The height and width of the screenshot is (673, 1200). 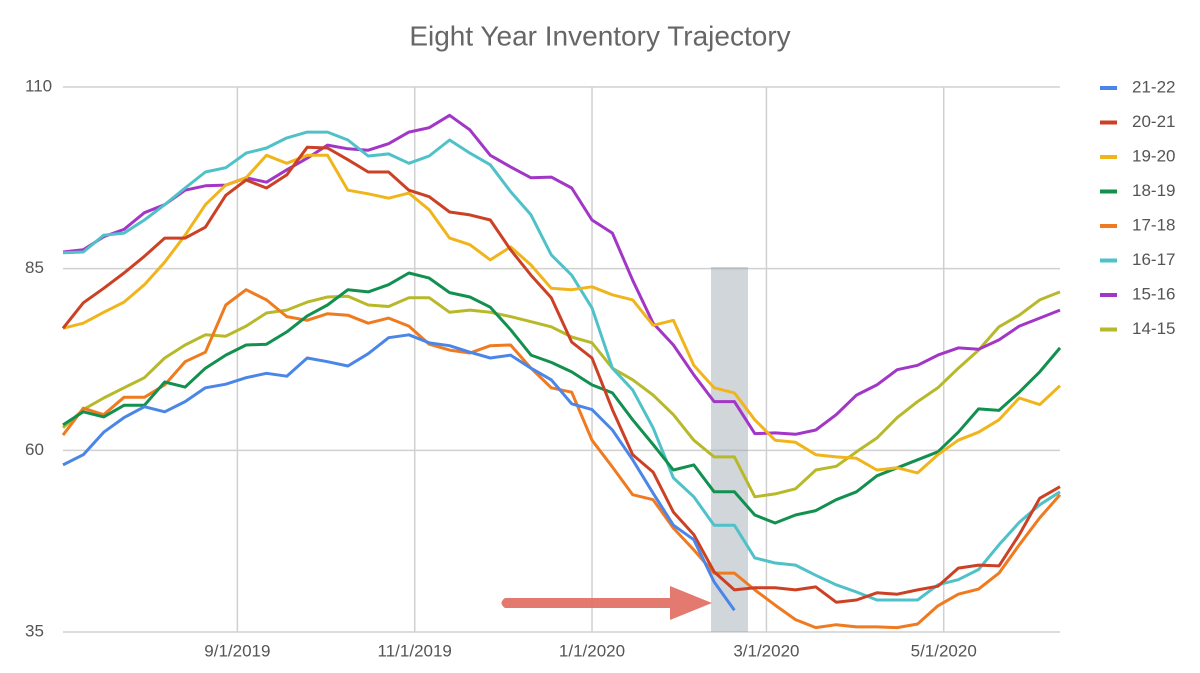 I want to click on x-tick-label: 5/1/2020, so click(x=944, y=650).